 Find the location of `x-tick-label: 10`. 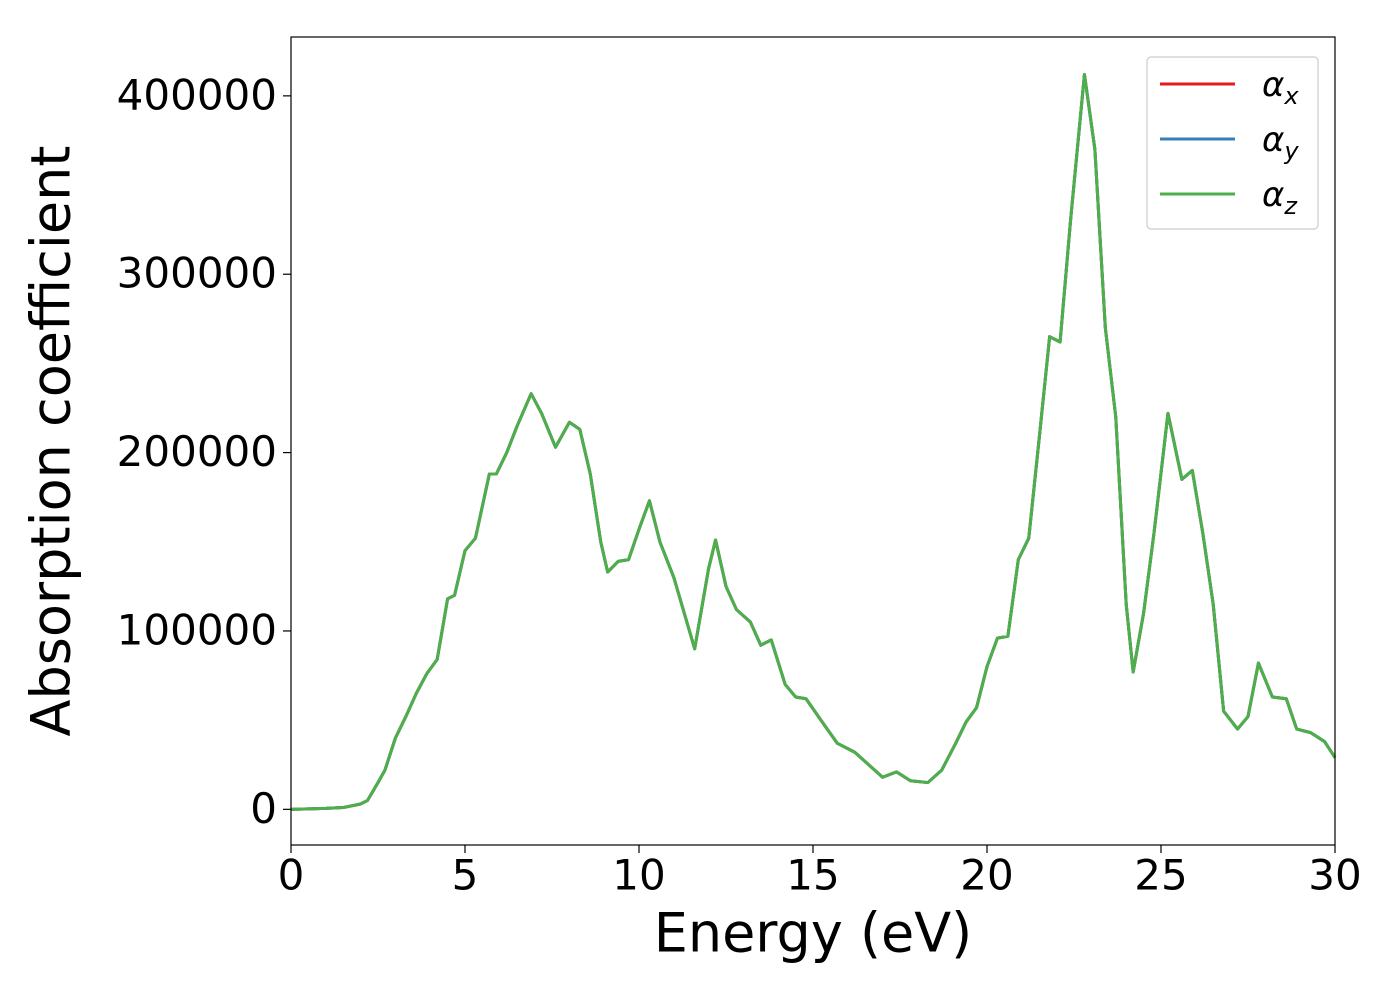

x-tick-label: 10 is located at coordinates (638, 875).